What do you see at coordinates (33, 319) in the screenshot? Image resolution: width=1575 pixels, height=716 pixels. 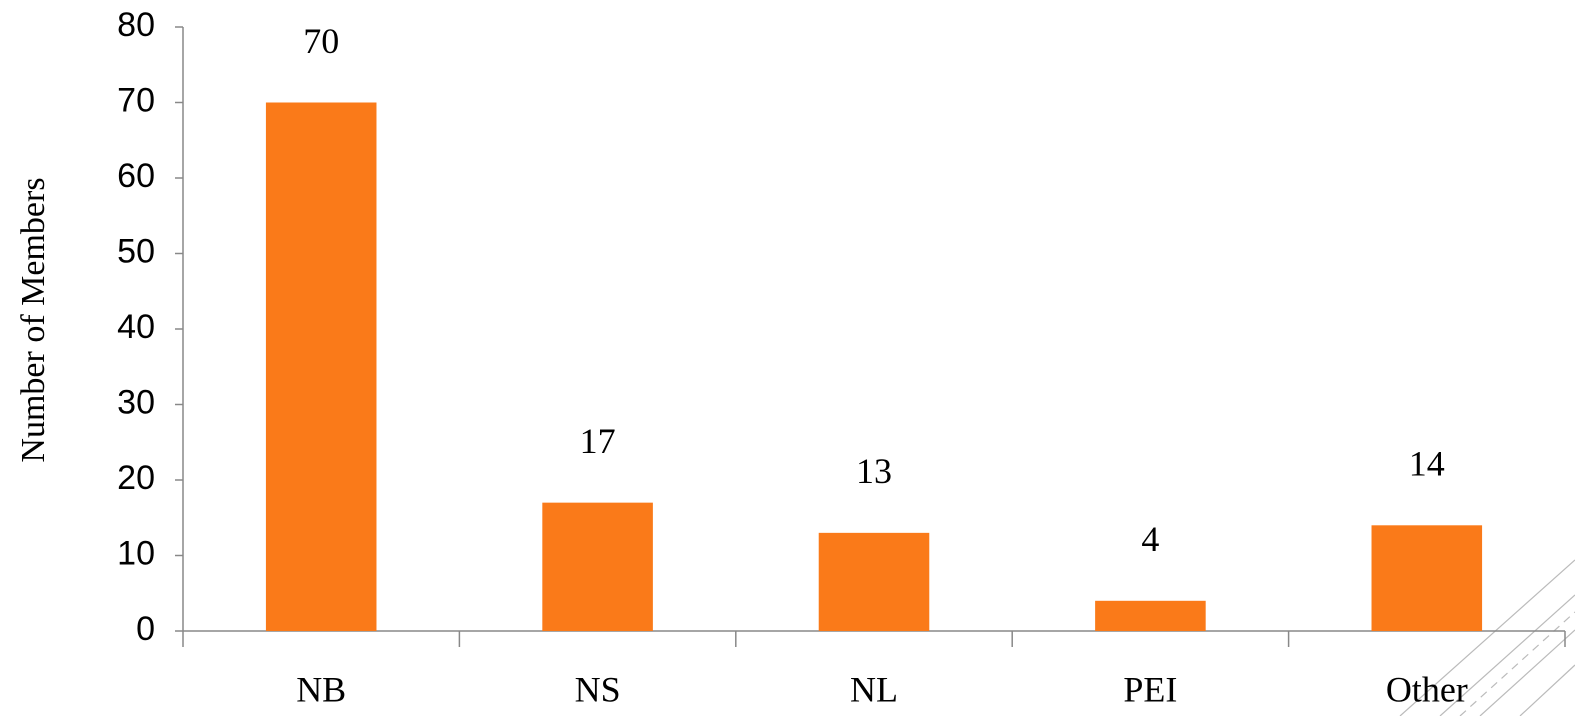 I see `y-axis-title: Number of Members` at bounding box center [33, 319].